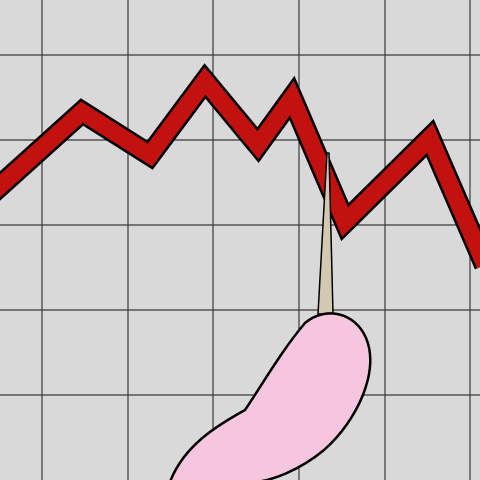 The width and height of the screenshot is (480, 480). I want to click on cartoon-hand-icon, so click(270, 396).